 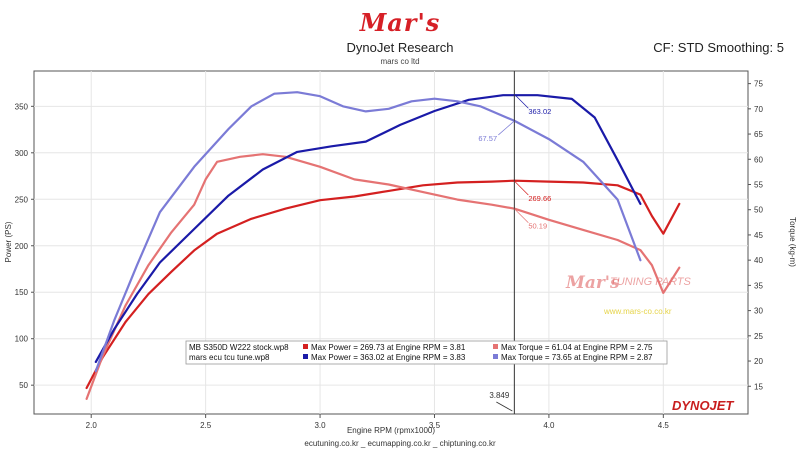 What do you see at coordinates (499, 395) in the screenshot?
I see `cursor-rpm-label: 3.849` at bounding box center [499, 395].